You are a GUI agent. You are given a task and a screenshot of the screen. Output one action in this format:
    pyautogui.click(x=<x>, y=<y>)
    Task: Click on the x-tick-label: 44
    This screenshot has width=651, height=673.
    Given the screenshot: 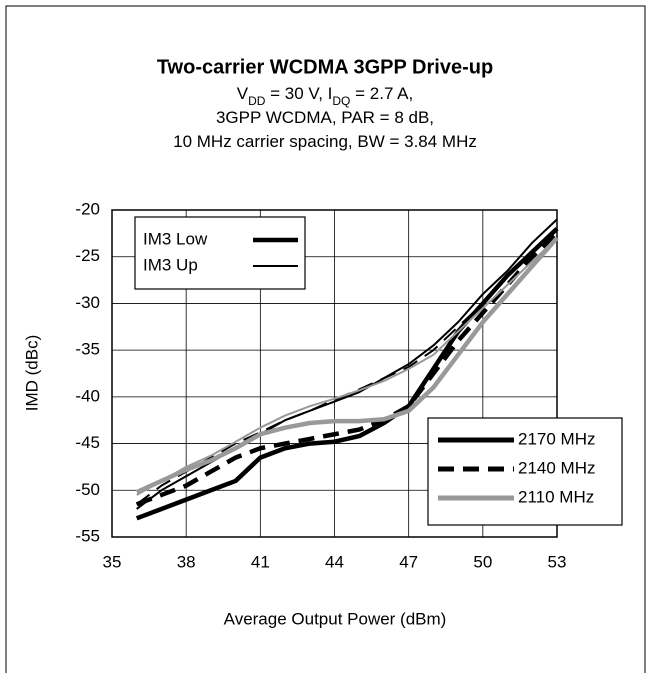 What is the action you would take?
    pyautogui.click(x=334, y=561)
    